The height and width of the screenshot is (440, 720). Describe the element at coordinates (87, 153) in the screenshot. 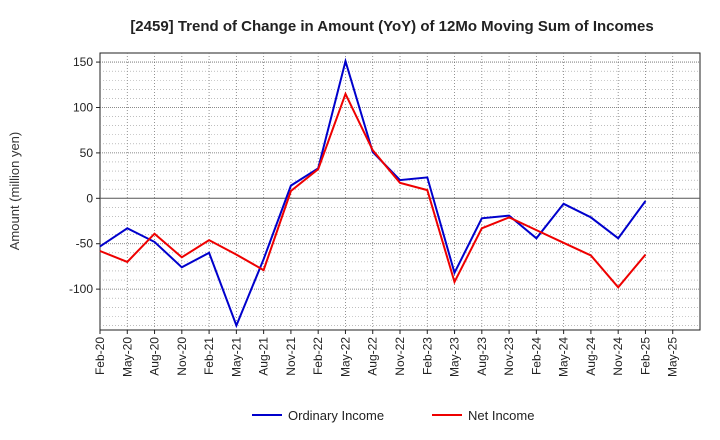

I see `y-tick-label: 50` at that location.